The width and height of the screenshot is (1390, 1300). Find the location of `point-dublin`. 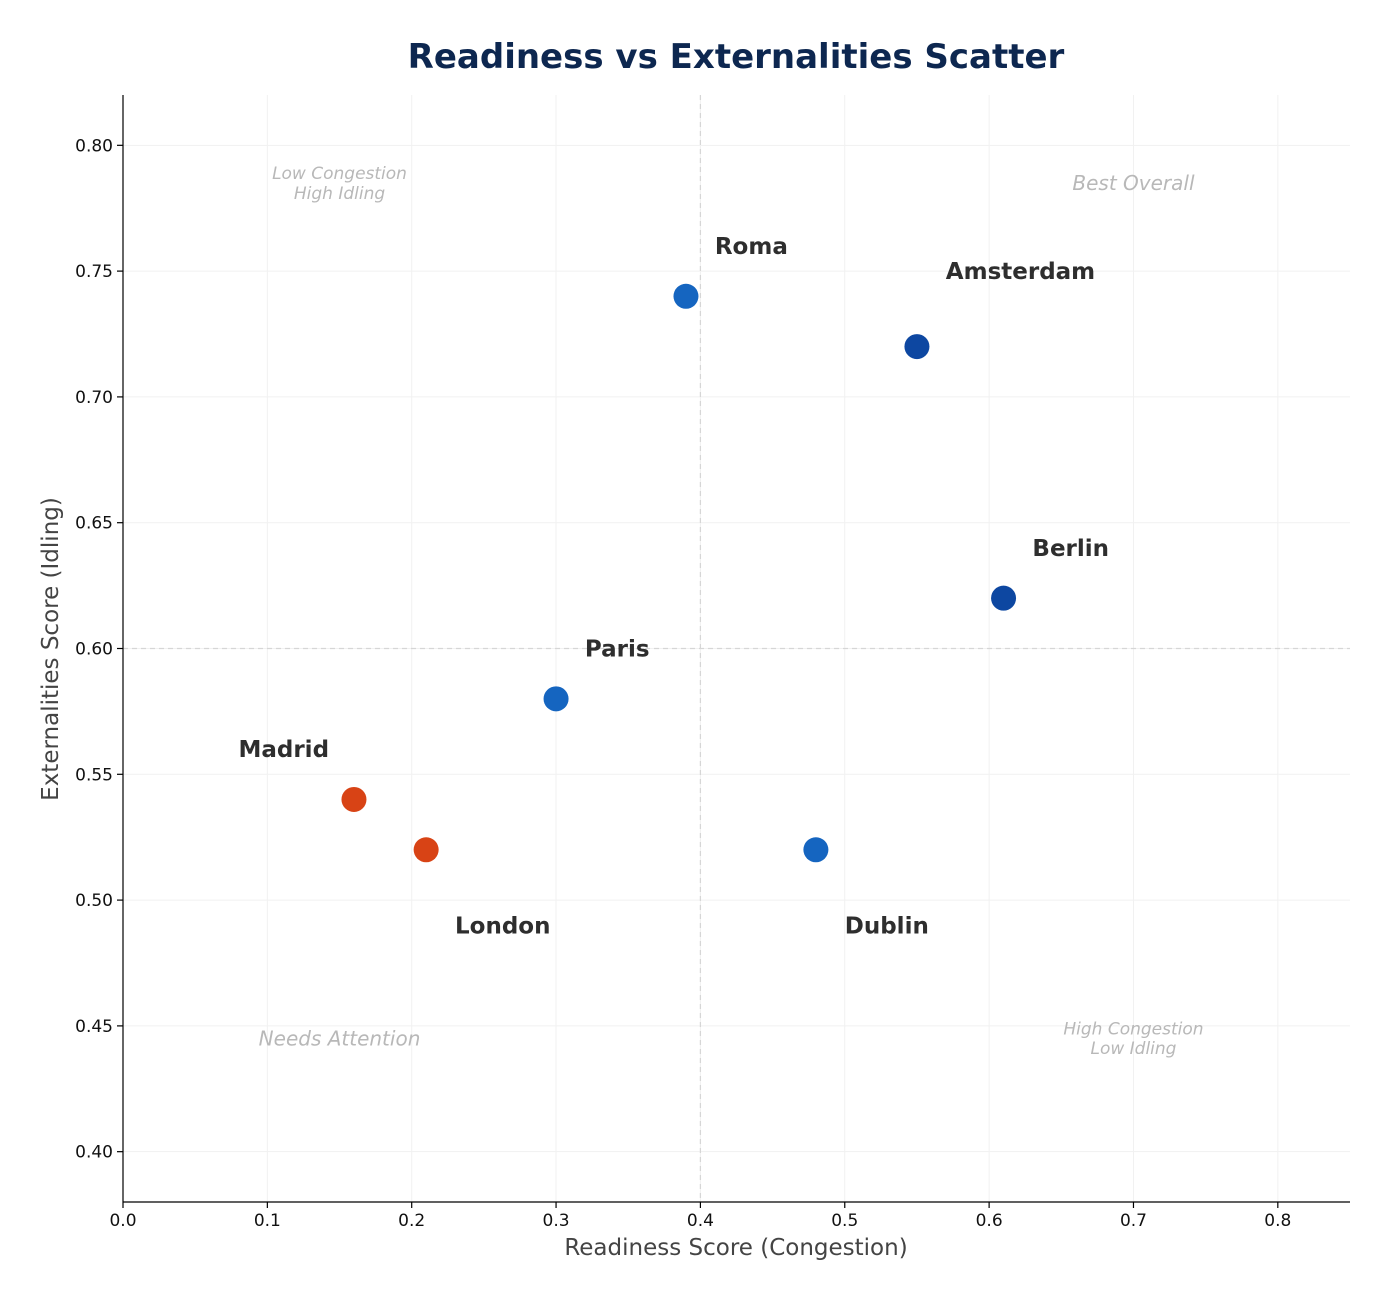

point-dublin is located at coordinates (816, 850).